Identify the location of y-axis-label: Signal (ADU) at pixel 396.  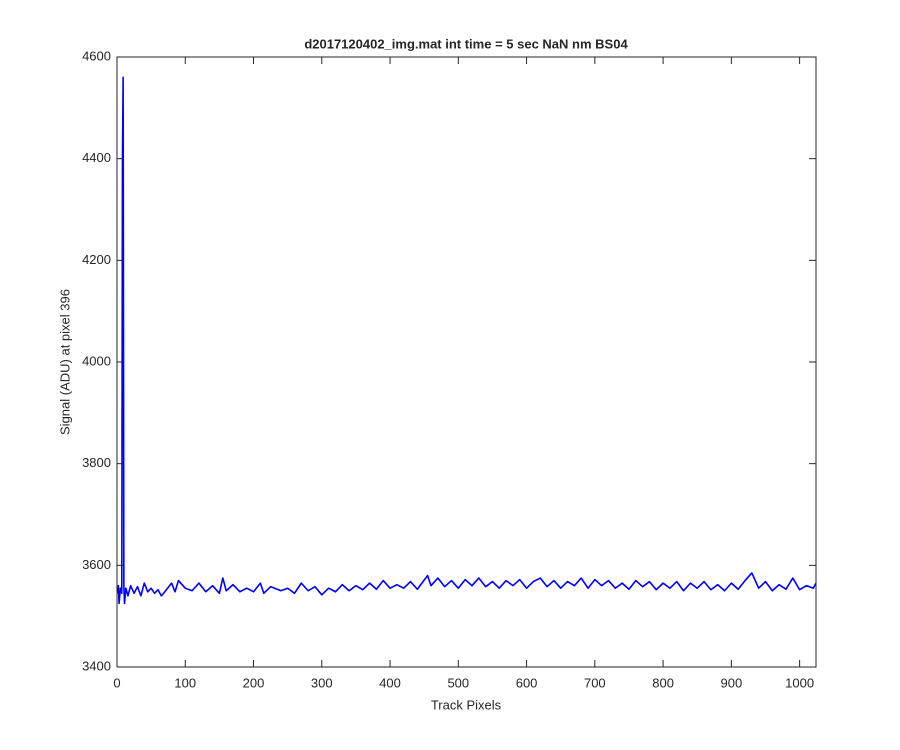
(64, 362).